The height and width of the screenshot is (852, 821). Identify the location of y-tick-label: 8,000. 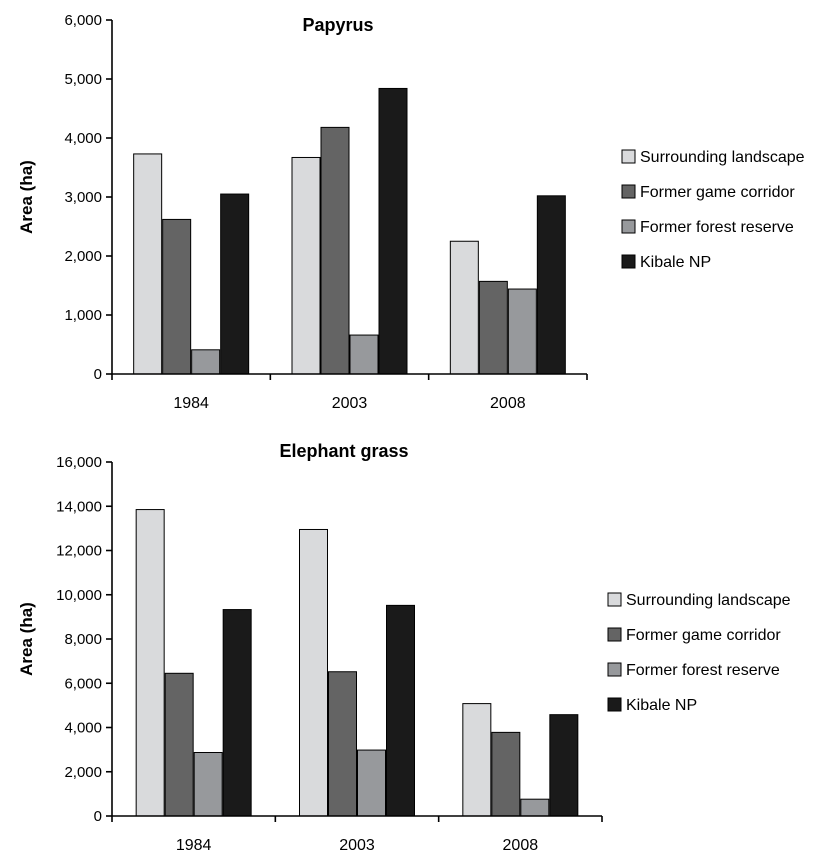
(83, 639).